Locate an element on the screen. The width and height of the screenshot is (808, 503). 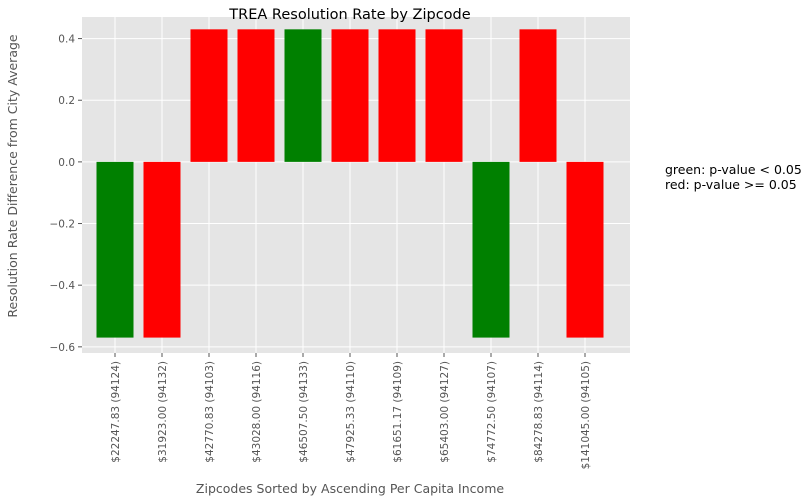
x-tick-label: $22247.83 (94124) is located at coordinates (116, 412).